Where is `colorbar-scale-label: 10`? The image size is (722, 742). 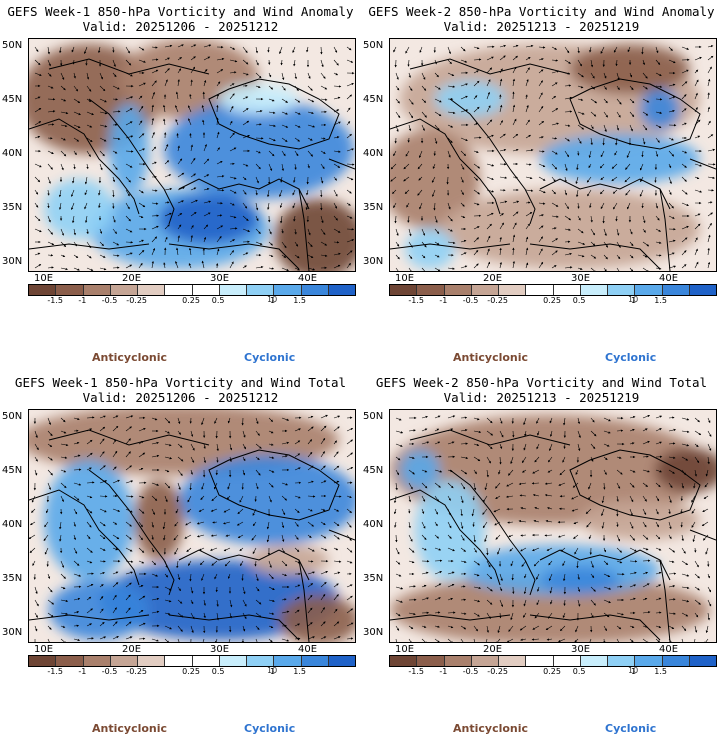
colorbar-scale-label: 10 is located at coordinates (272, 299).